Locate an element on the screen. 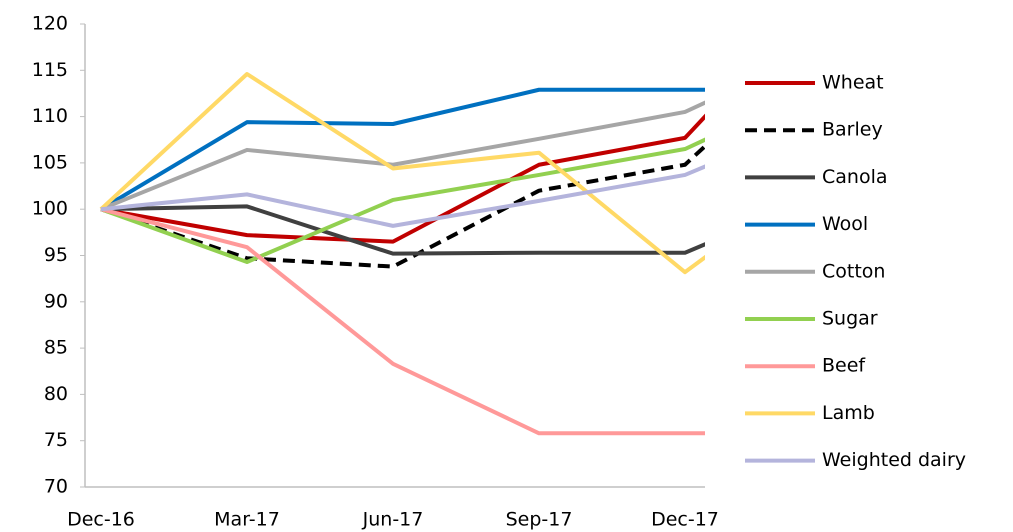 The width and height of the screenshot is (1013, 532). y-tick-label: 105 is located at coordinates (50, 162).